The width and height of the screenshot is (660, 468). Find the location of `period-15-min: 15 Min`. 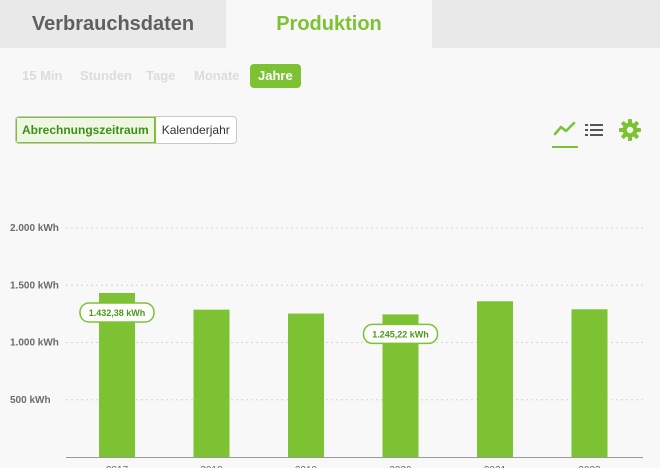

period-15-min: 15 Min is located at coordinates (42, 75).